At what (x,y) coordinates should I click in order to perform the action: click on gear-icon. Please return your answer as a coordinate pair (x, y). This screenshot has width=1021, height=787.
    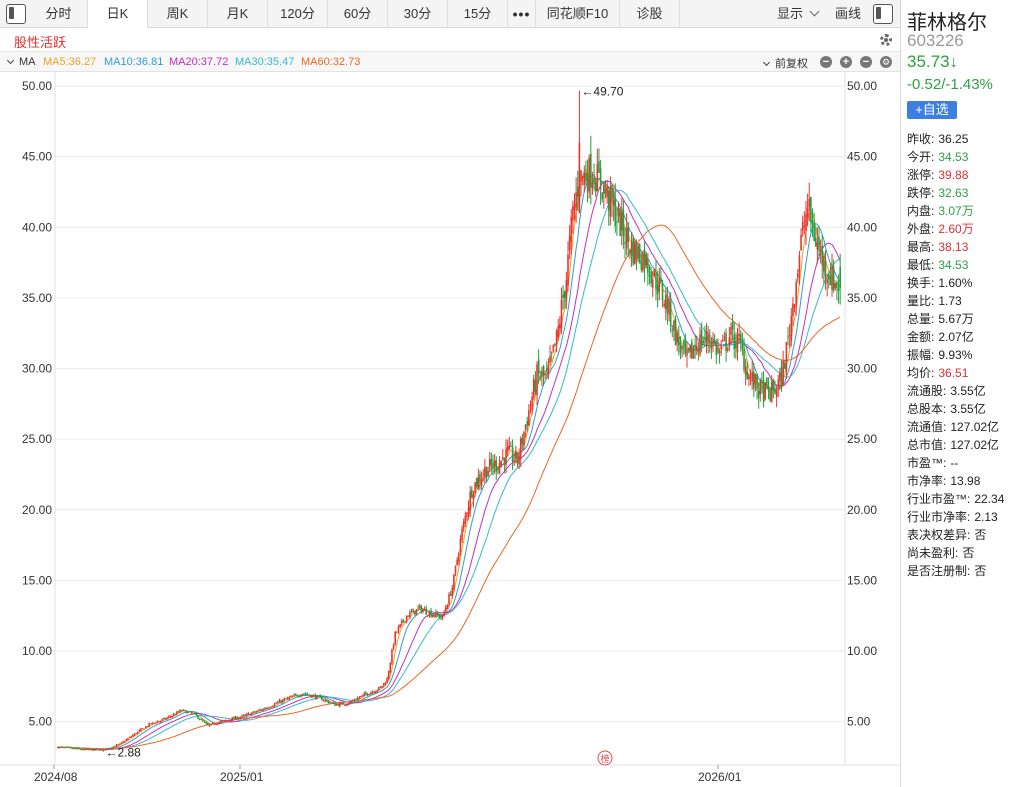
    Looking at the image, I should click on (886, 40).